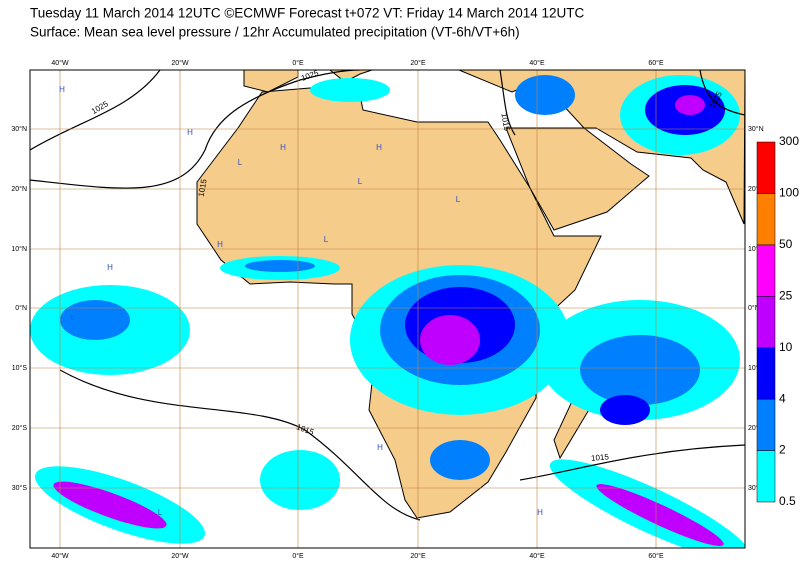 This screenshot has height=573, width=807. What do you see at coordinates (782, 450) in the screenshot?
I see `colorbar-label: 2` at bounding box center [782, 450].